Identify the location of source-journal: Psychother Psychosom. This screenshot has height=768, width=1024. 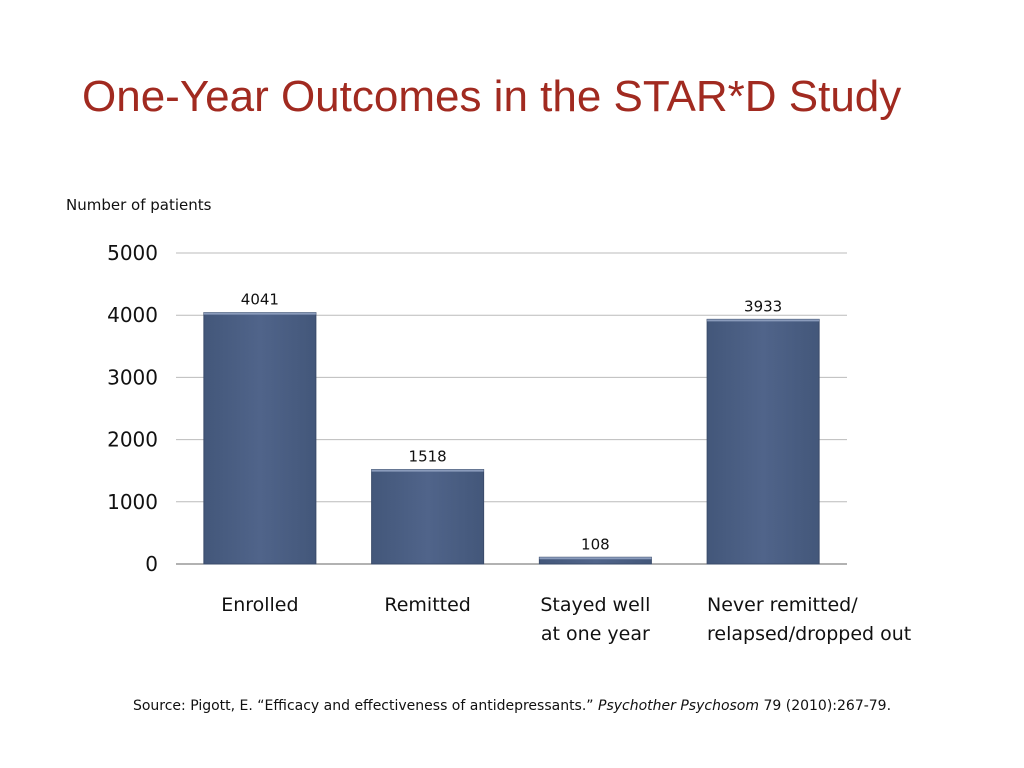
(679, 706).